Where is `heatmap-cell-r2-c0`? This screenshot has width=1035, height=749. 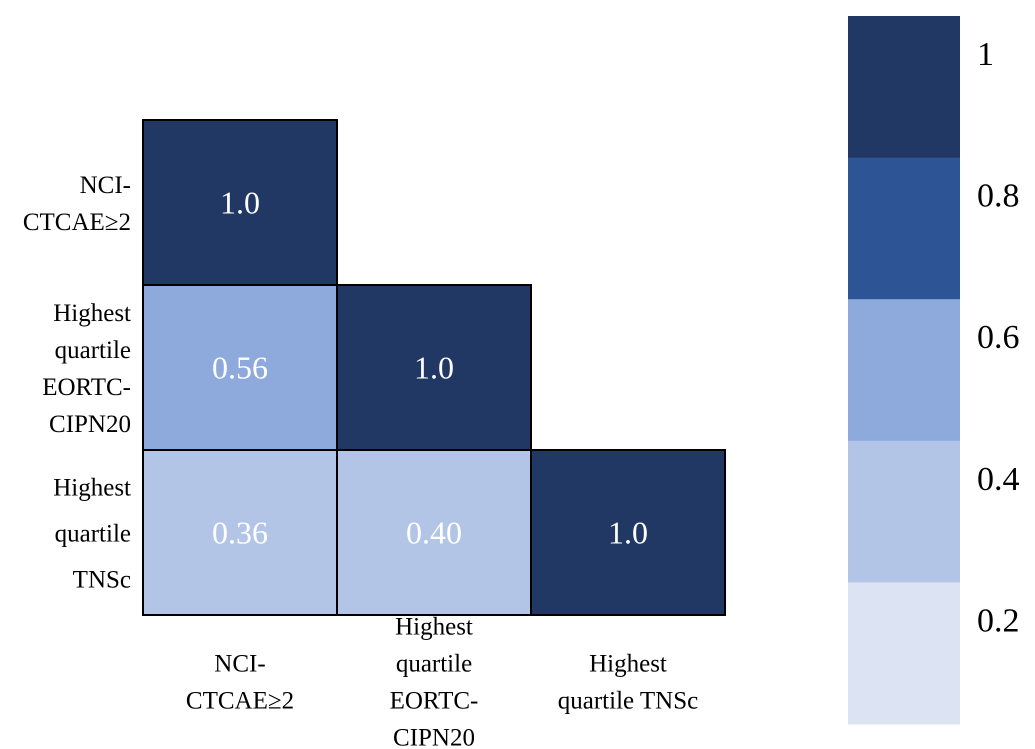
heatmap-cell-r2-c0 is located at coordinates (240, 532).